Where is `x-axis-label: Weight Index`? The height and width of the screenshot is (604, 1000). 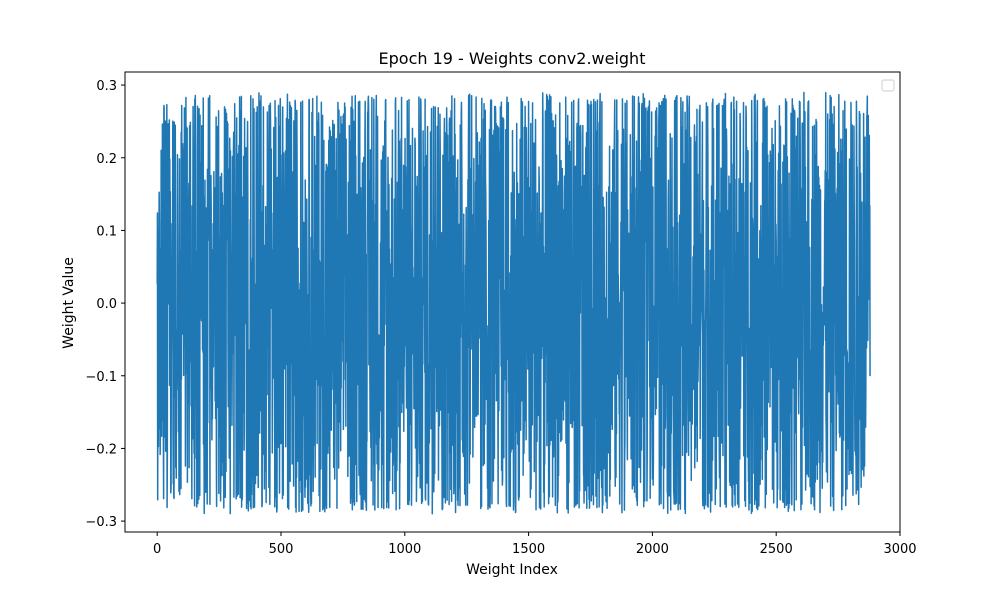
x-axis-label: Weight Index is located at coordinates (512, 570).